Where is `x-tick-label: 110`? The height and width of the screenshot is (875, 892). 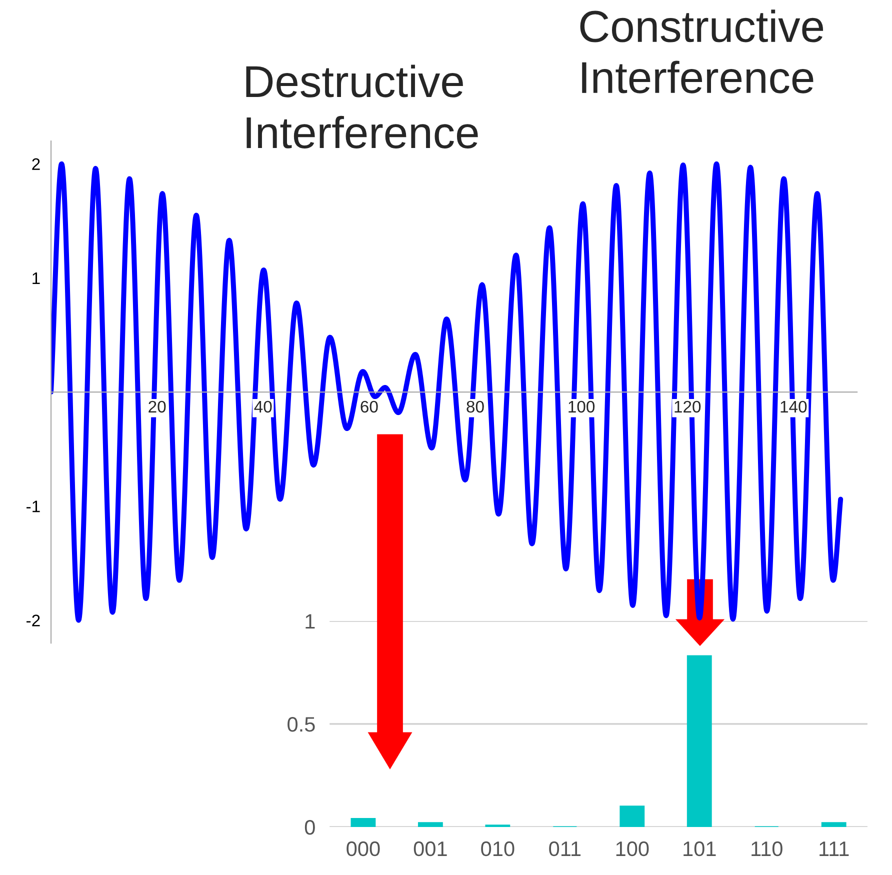
x-tick-label: 110 is located at coordinates (767, 848).